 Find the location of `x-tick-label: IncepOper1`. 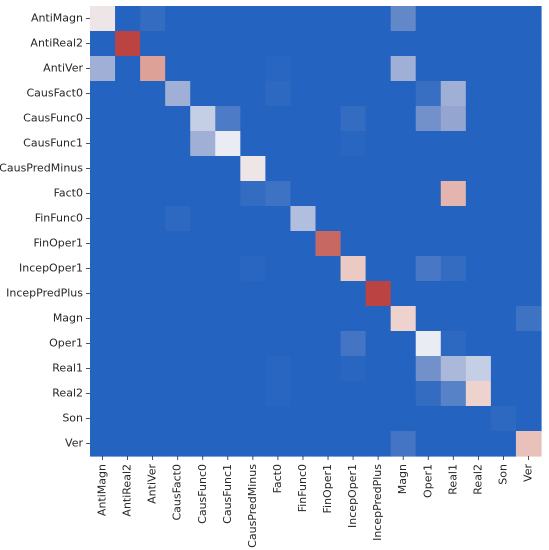

x-tick-label: IncepOper1 is located at coordinates (352, 496).